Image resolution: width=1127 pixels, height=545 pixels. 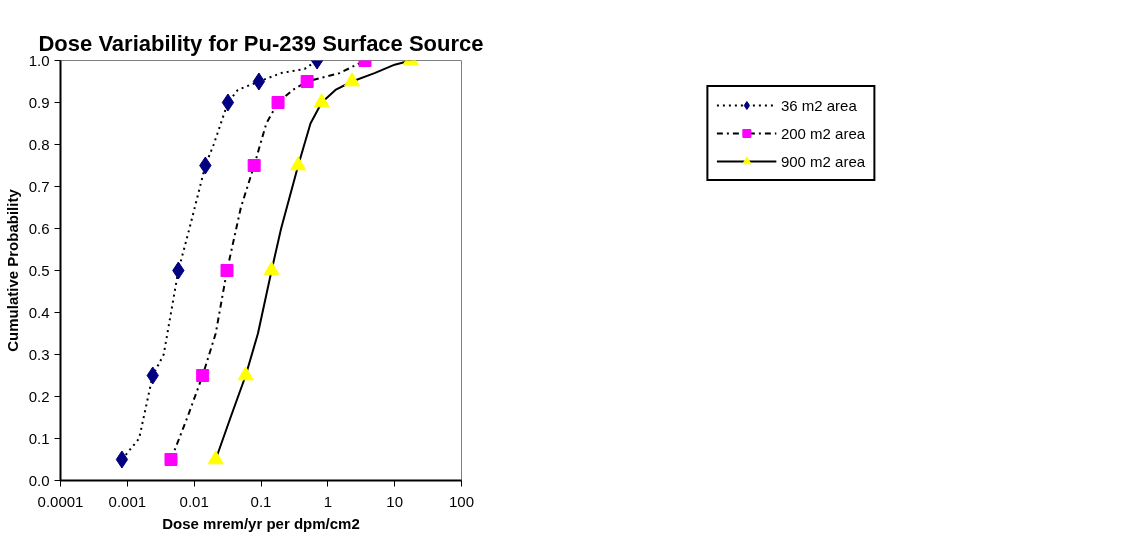 I want to click on x-tick-label: 0.1, so click(x=261, y=501).